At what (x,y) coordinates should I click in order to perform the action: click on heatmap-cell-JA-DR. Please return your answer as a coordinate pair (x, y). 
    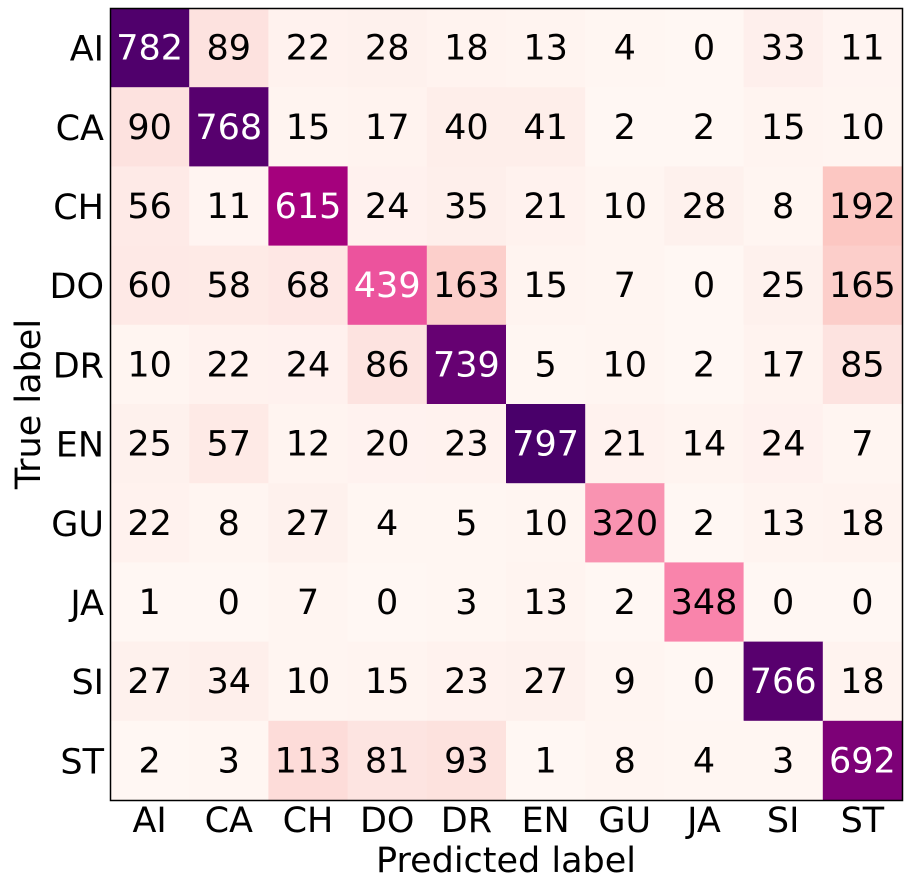
    Looking at the image, I should click on (466, 602).